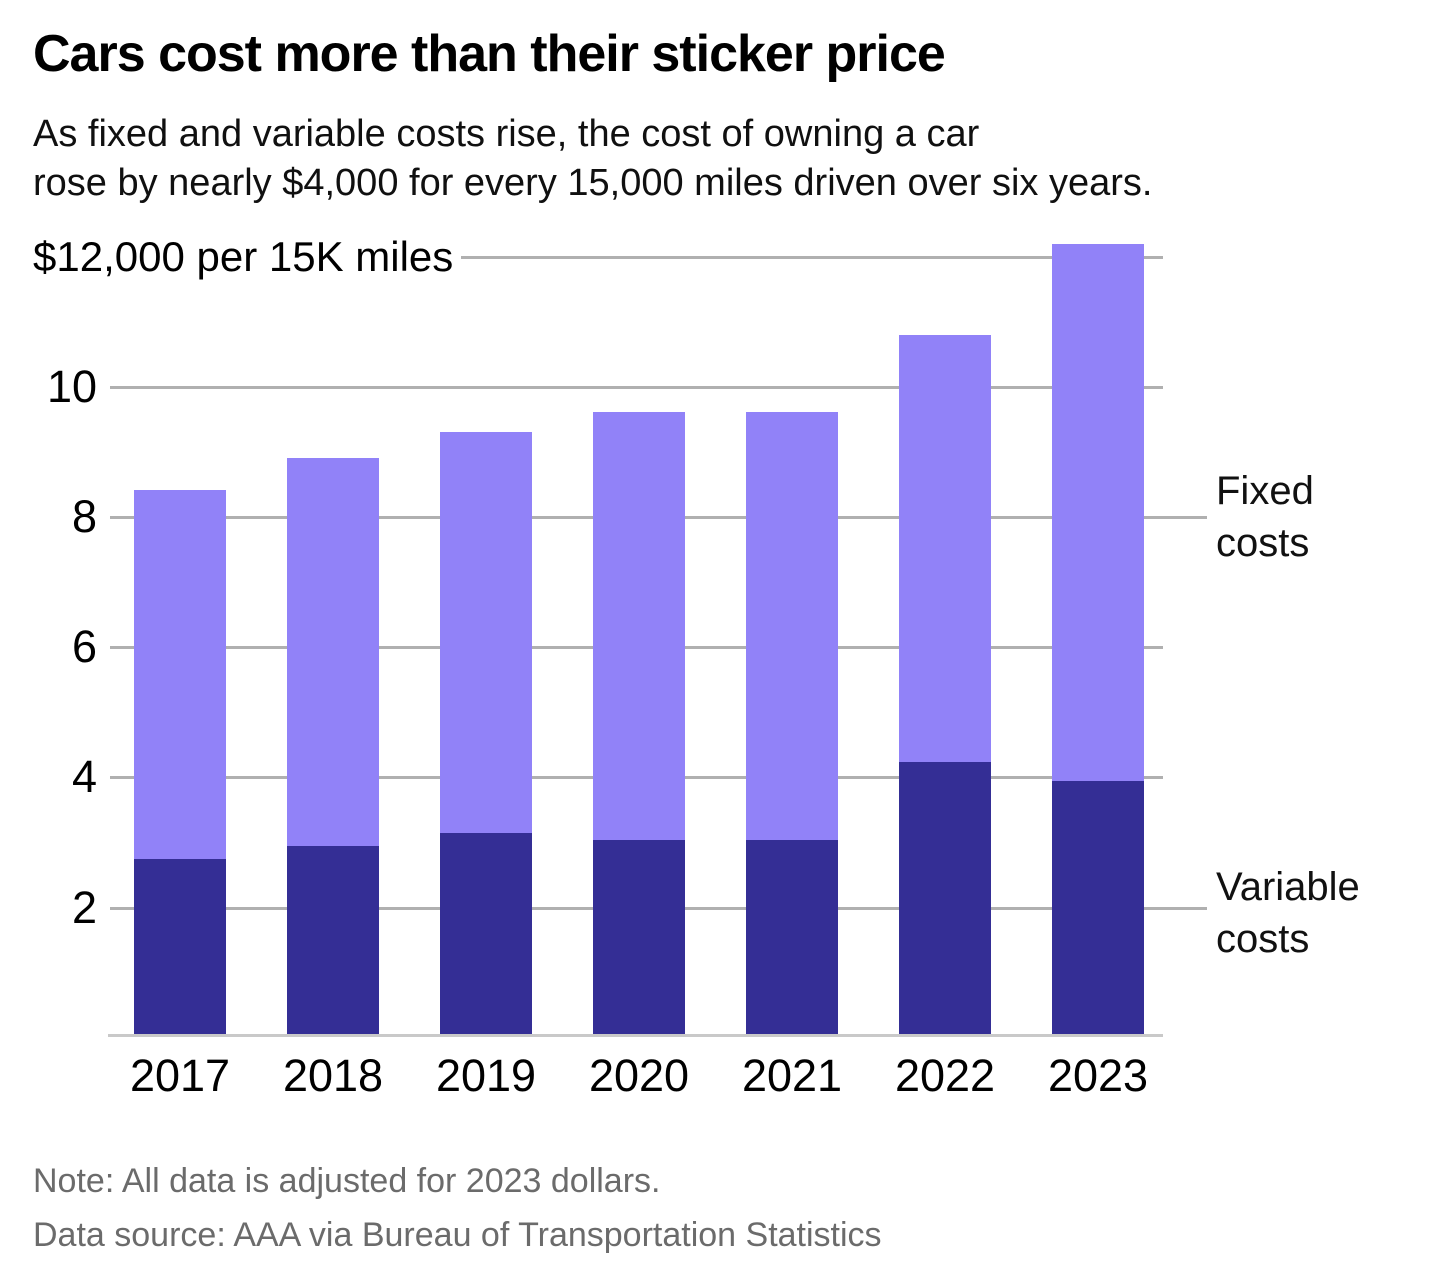 The image size is (1440, 1286). What do you see at coordinates (180, 1075) in the screenshot?
I see `x-tick-label-2017: 2017` at bounding box center [180, 1075].